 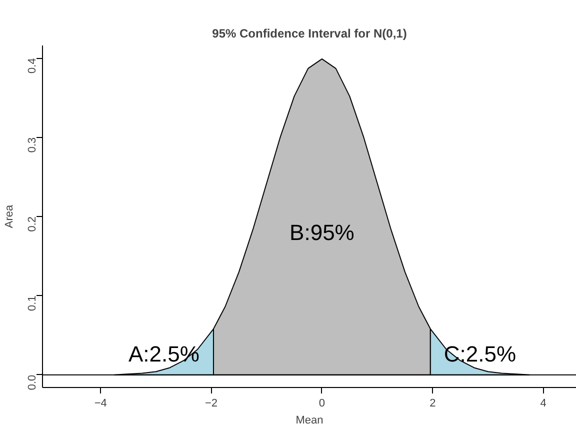 What do you see at coordinates (32, 224) in the screenshot?
I see `y-tick-label: 0.2` at bounding box center [32, 224].